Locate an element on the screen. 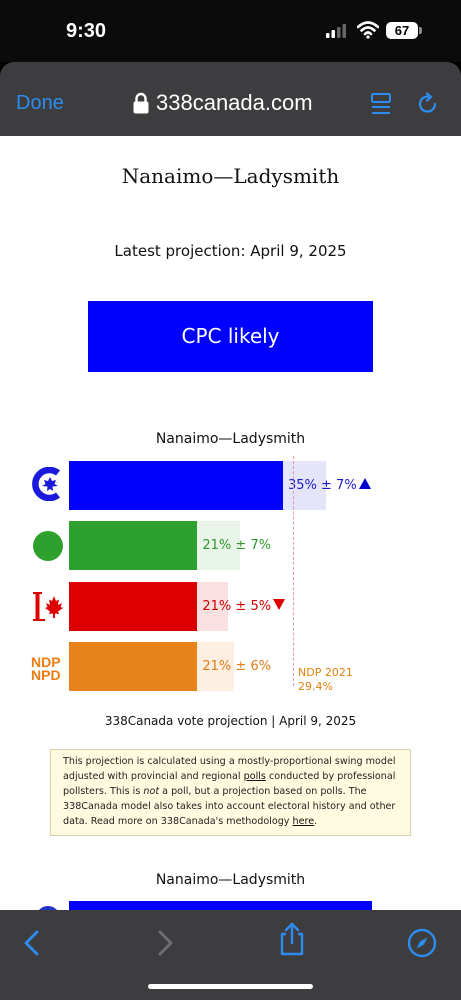 The image size is (461, 1000). battery-icon: 67 is located at coordinates (402, 30).